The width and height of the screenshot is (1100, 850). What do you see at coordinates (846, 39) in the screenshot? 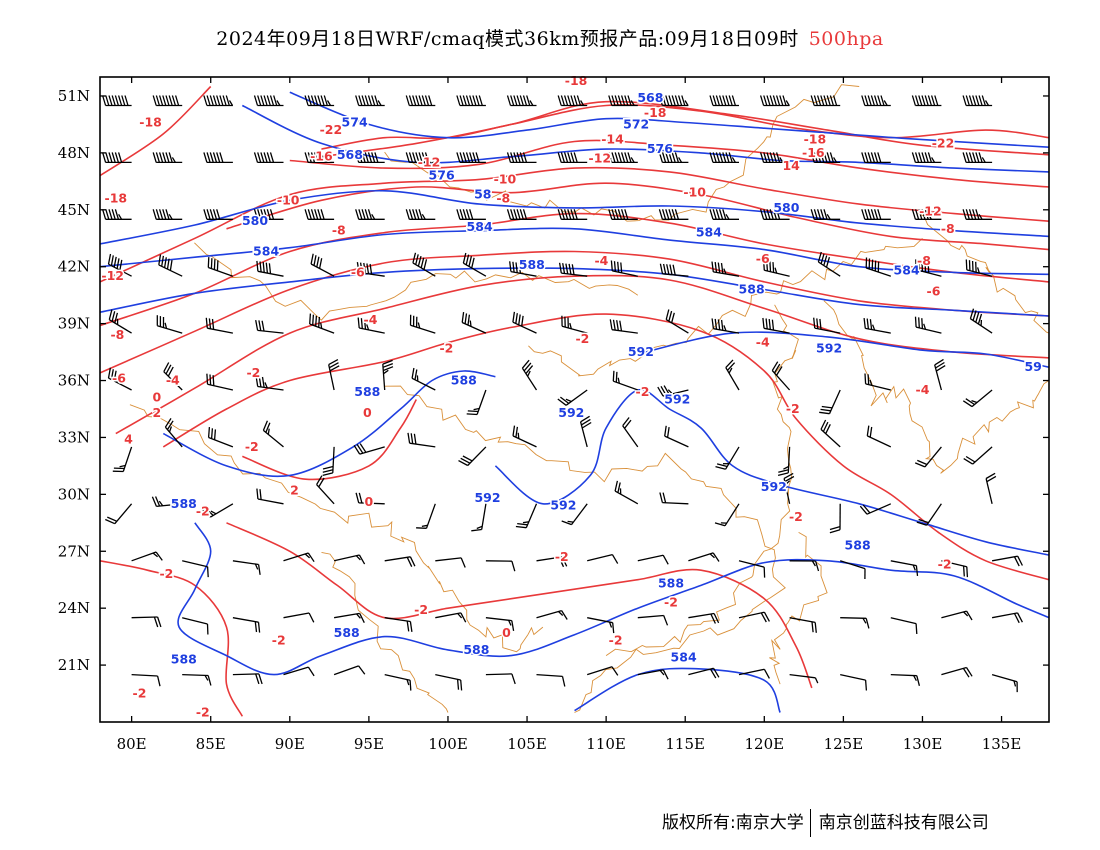
I see `title-level: 500hpa` at bounding box center [846, 39].